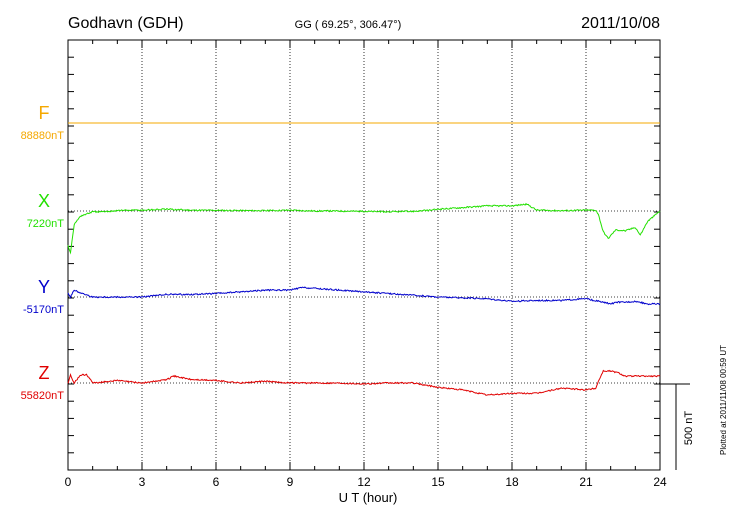  Describe the element at coordinates (512, 482) in the screenshot. I see `x-tick-label: 18` at that location.